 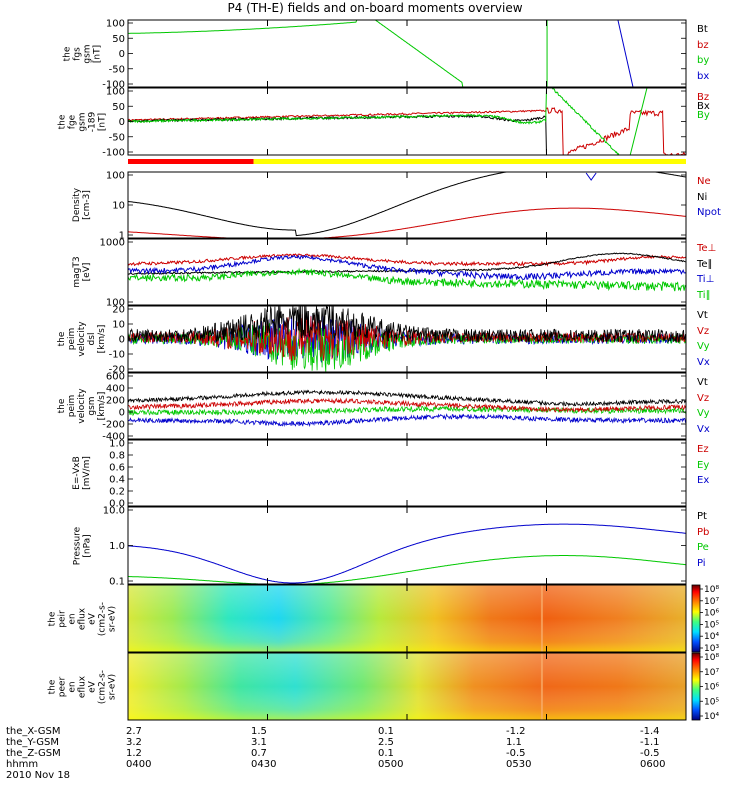 What do you see at coordinates (696, 618) in the screenshot?
I see `ion-spectrogram-colorbar` at bounding box center [696, 618].